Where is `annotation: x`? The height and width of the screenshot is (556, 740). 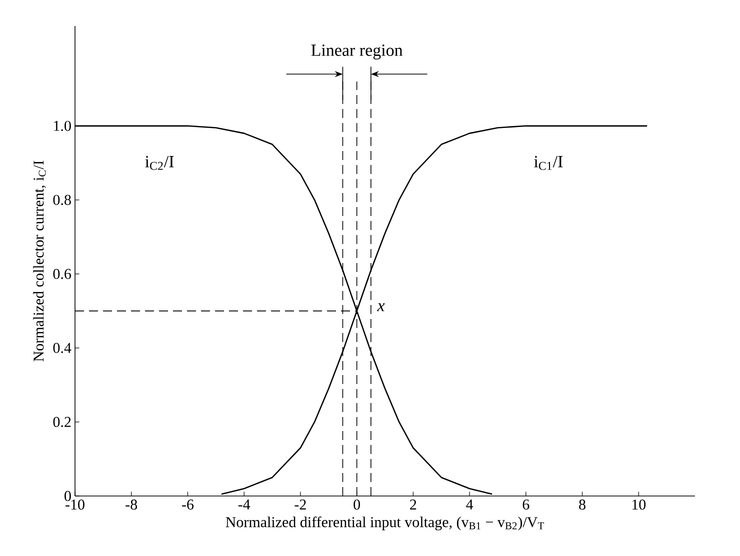 annotation: x is located at coordinates (381, 307).